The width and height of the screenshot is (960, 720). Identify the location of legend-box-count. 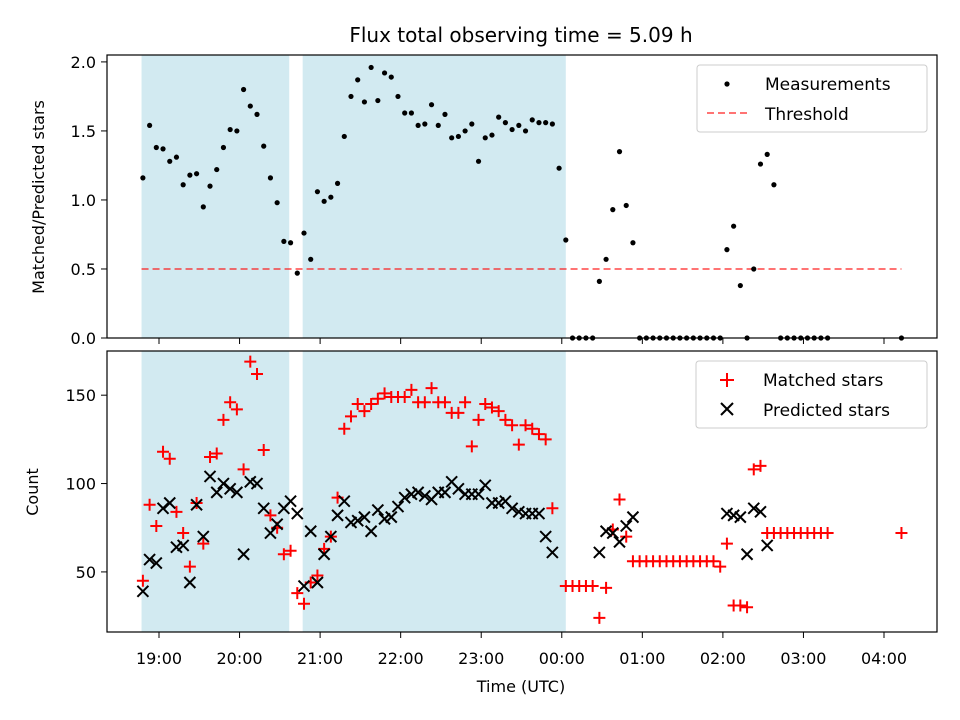
(811, 394).